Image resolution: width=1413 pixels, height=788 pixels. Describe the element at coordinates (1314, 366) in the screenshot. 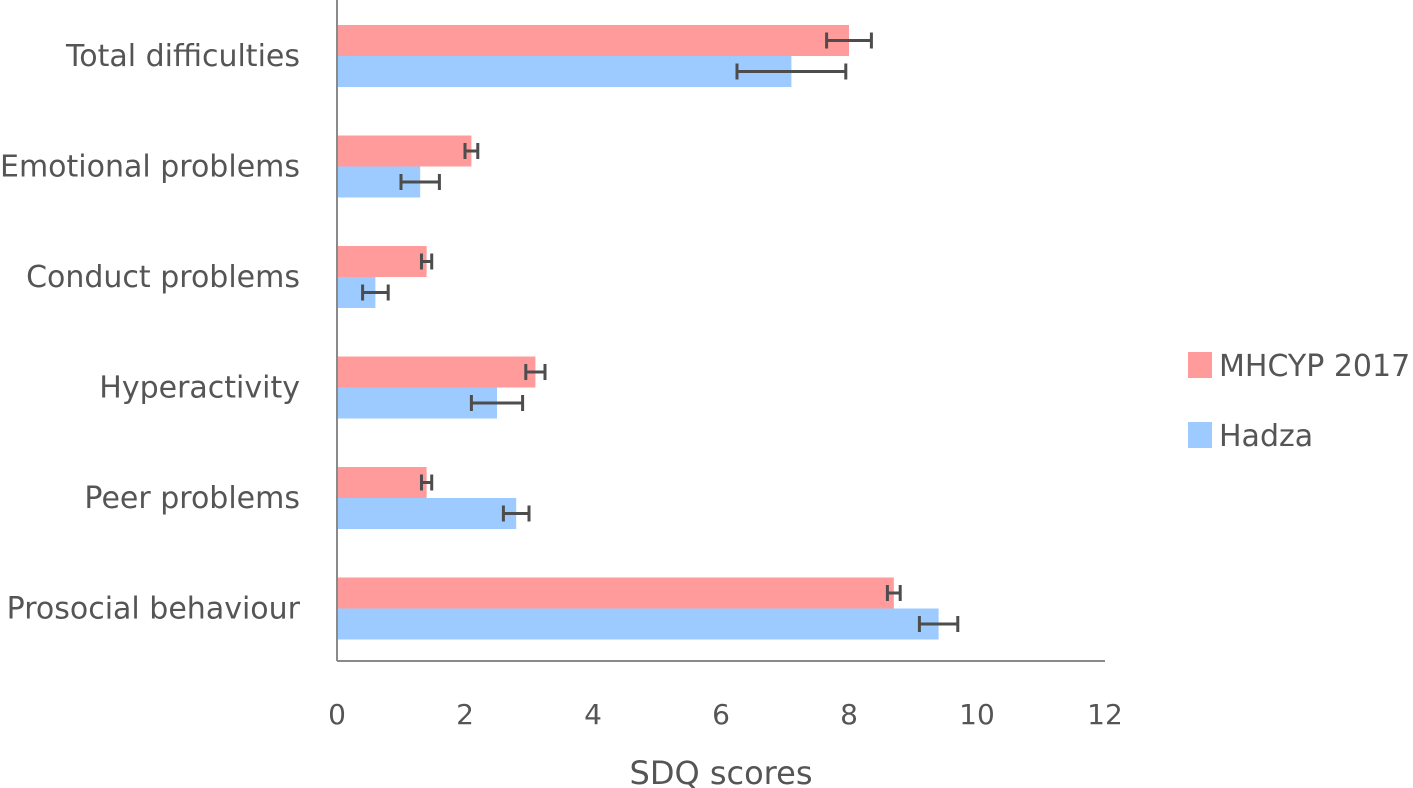

I see `legend-label-mhcyp-2017: MHCYP 2017` at that location.